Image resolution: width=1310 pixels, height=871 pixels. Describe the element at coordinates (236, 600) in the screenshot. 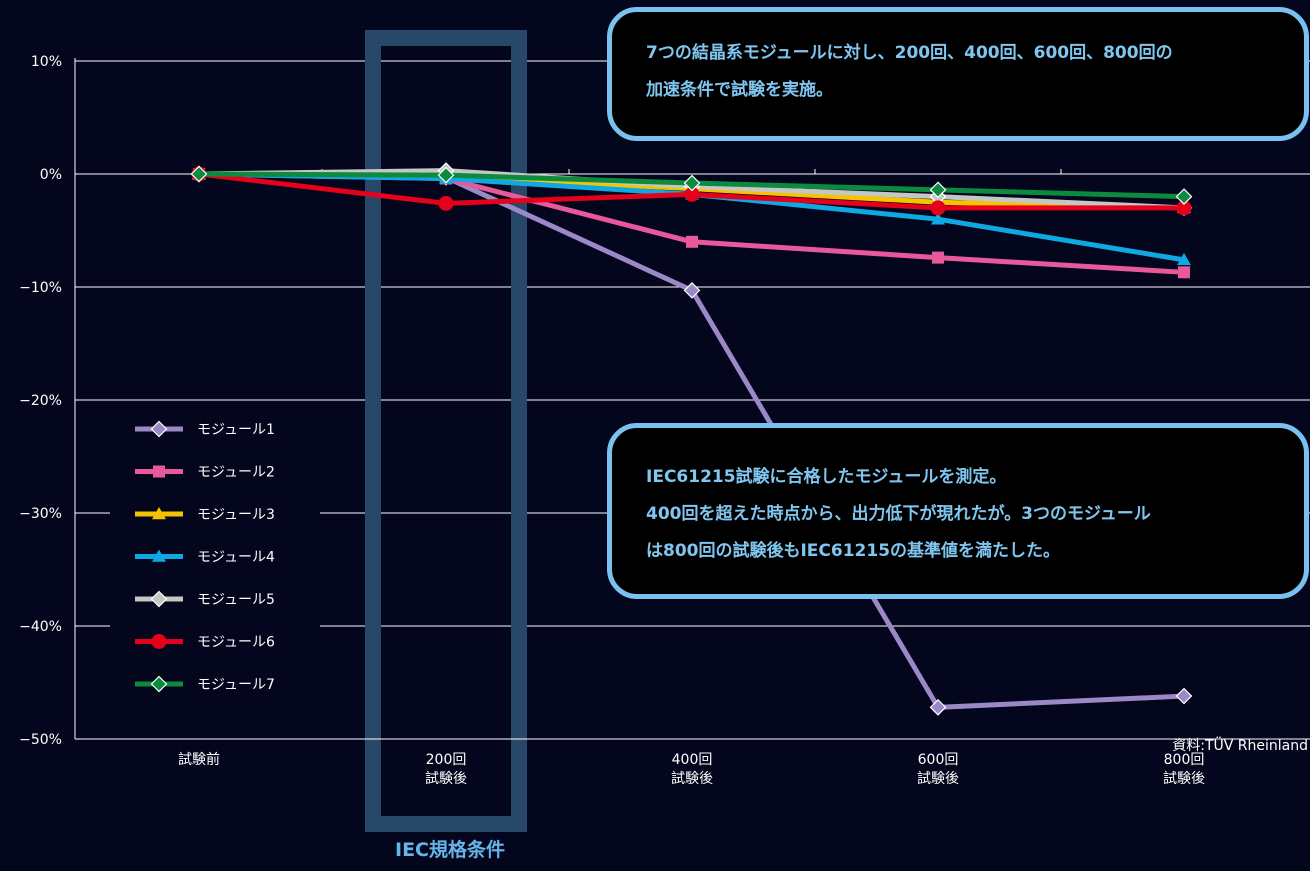

I see `legend-label: モジュール5` at that location.